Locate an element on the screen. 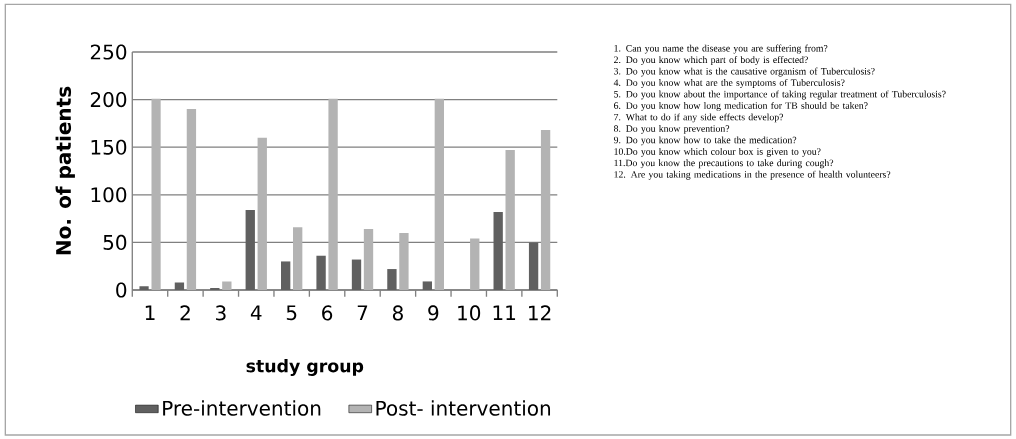  legend-label: Pre-intervention is located at coordinates (242, 408).